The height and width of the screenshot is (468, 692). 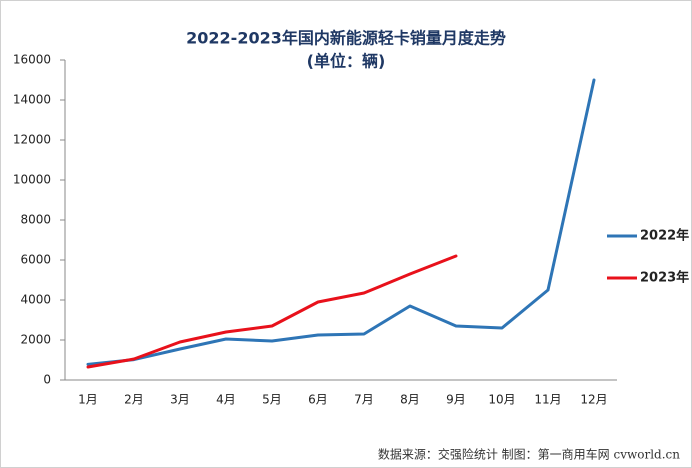 I want to click on x-tick-label: 7月, so click(x=364, y=400).